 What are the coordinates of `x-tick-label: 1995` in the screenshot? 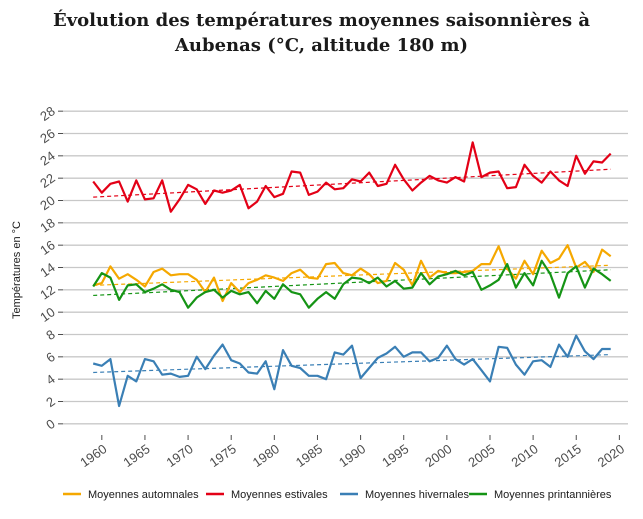 It's located at (395, 455).